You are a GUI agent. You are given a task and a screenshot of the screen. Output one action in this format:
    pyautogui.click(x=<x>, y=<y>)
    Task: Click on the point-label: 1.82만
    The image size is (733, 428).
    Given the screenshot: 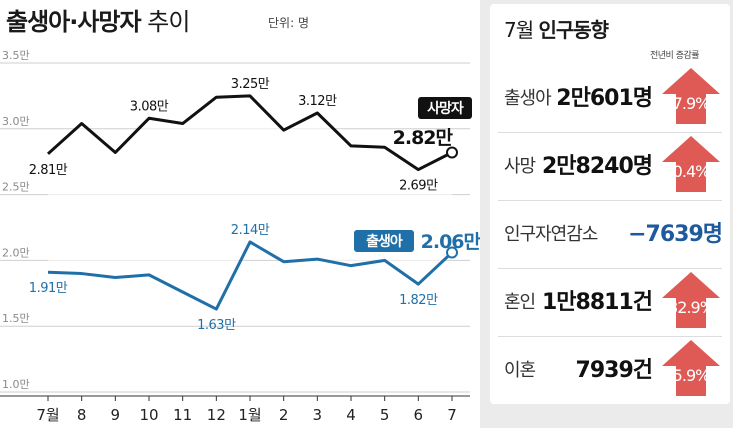 What is the action you would take?
    pyautogui.click(x=418, y=300)
    